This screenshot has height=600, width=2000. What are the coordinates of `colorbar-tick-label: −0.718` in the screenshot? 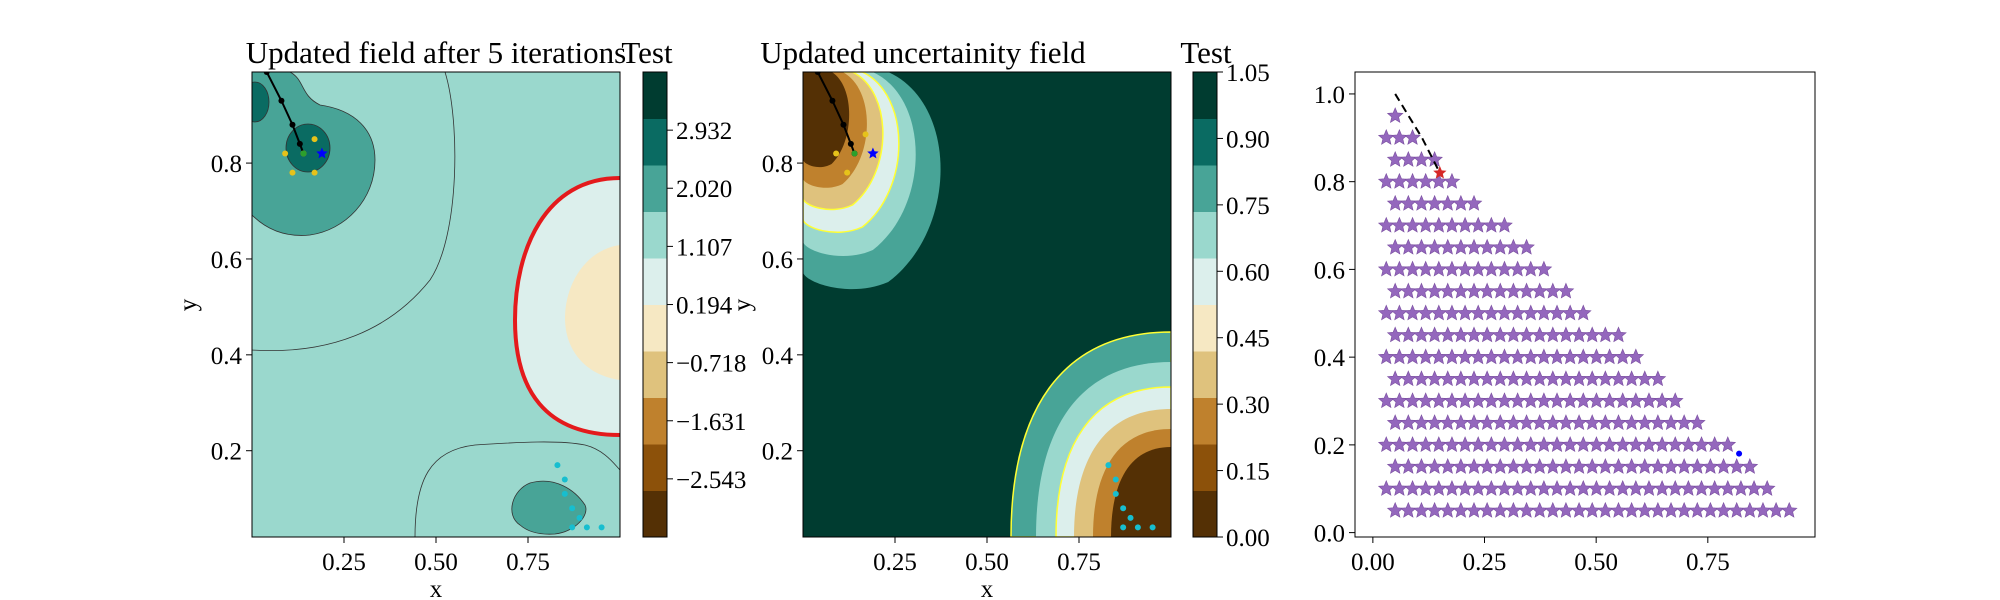 It's located at (711, 364).